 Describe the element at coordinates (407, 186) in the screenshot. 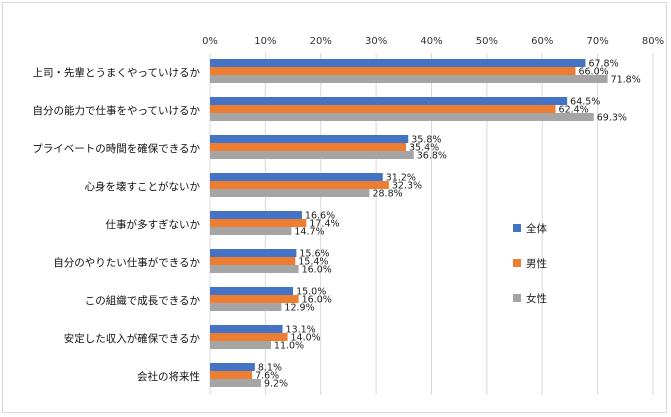

I see `data-label: 32.3%` at that location.